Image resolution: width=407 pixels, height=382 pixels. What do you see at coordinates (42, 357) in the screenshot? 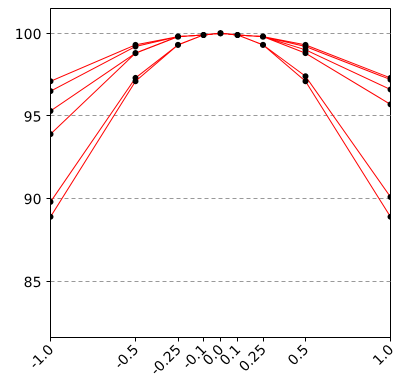
I see `x-tick-label: -1.0` at bounding box center [42, 357].